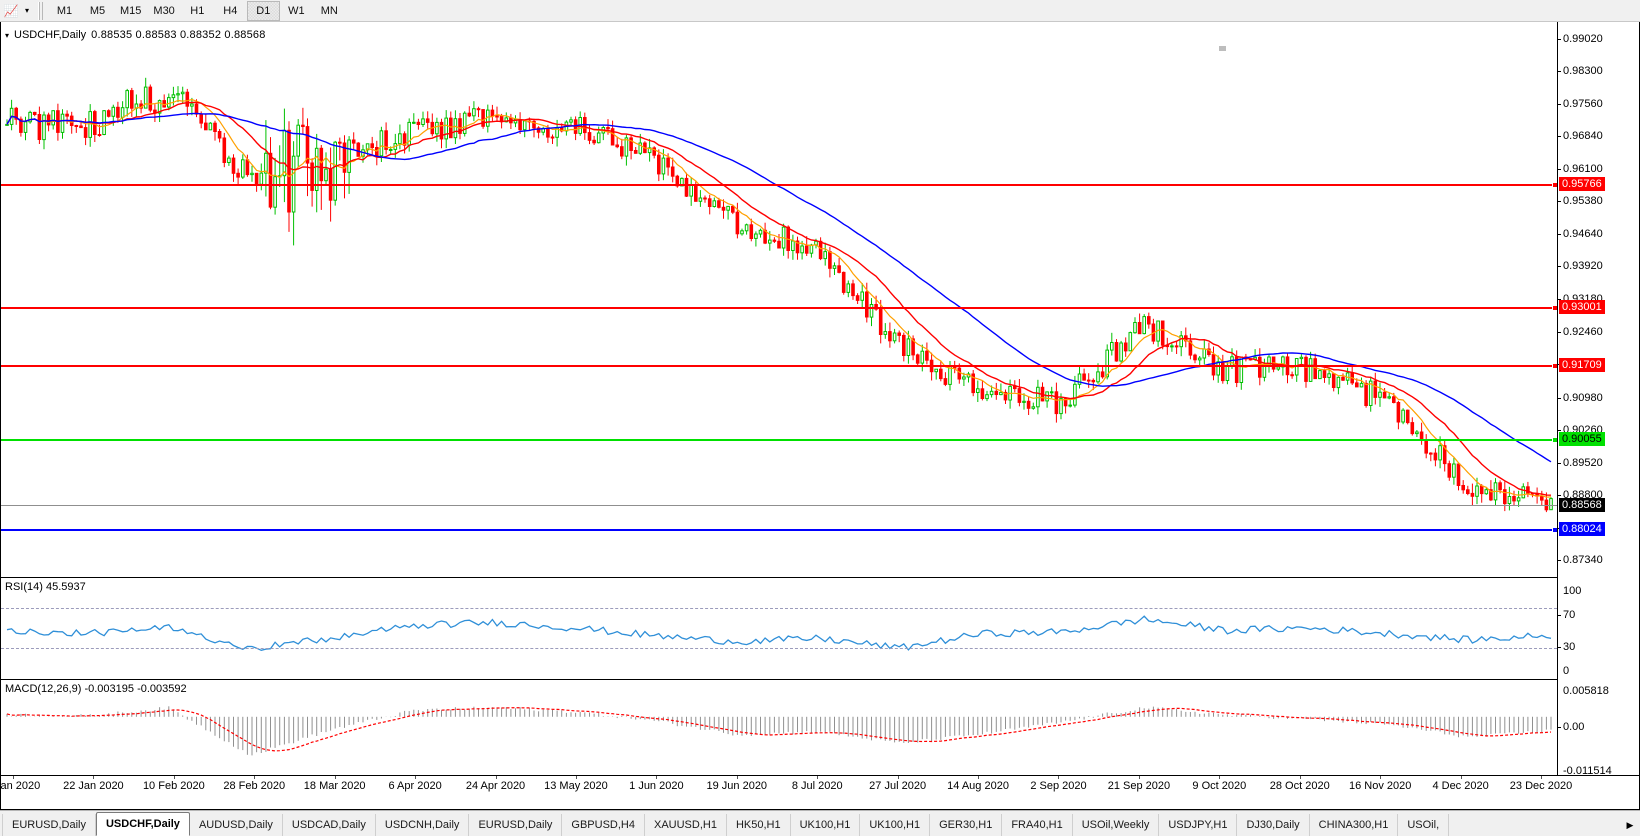 This screenshot has height=836, width=1640. What do you see at coordinates (978, 786) in the screenshot?
I see `date-axis-label: 14 Aug 2020` at bounding box center [978, 786].